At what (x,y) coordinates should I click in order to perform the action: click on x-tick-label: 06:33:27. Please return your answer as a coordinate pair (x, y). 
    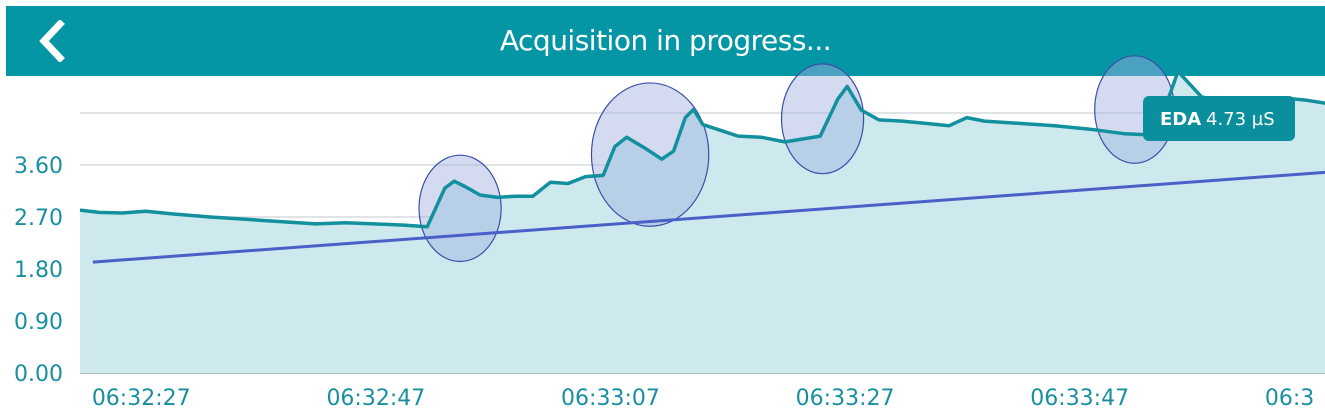
    Looking at the image, I should click on (845, 398).